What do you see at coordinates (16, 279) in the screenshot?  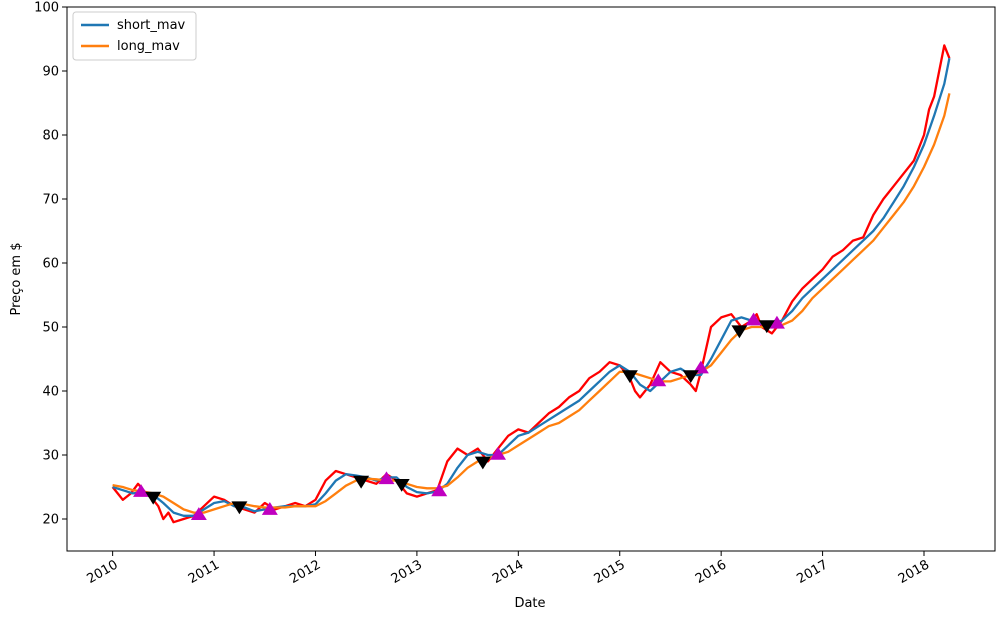 I see `y-axis-label: Preço em $` at bounding box center [16, 279].